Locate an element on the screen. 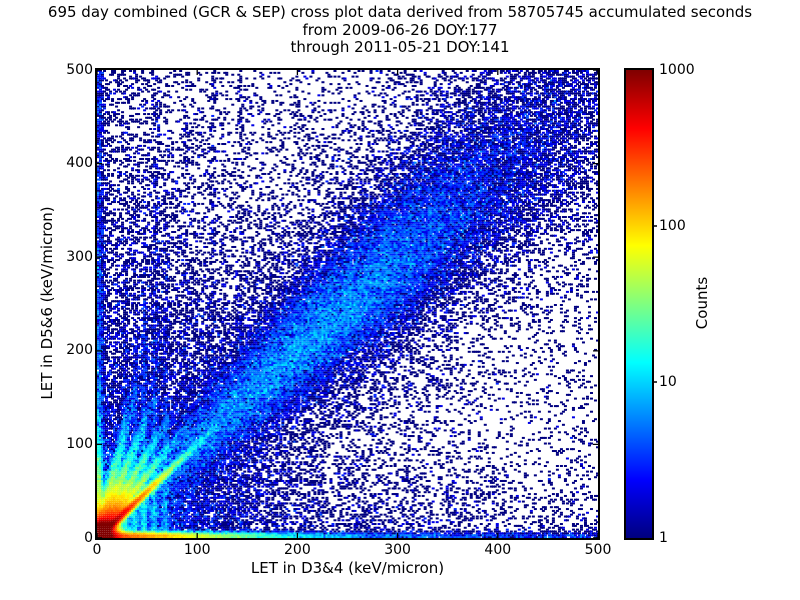 Image resolution: width=800 pixels, height=600 pixels. colorbar-label: Counts is located at coordinates (702, 303).